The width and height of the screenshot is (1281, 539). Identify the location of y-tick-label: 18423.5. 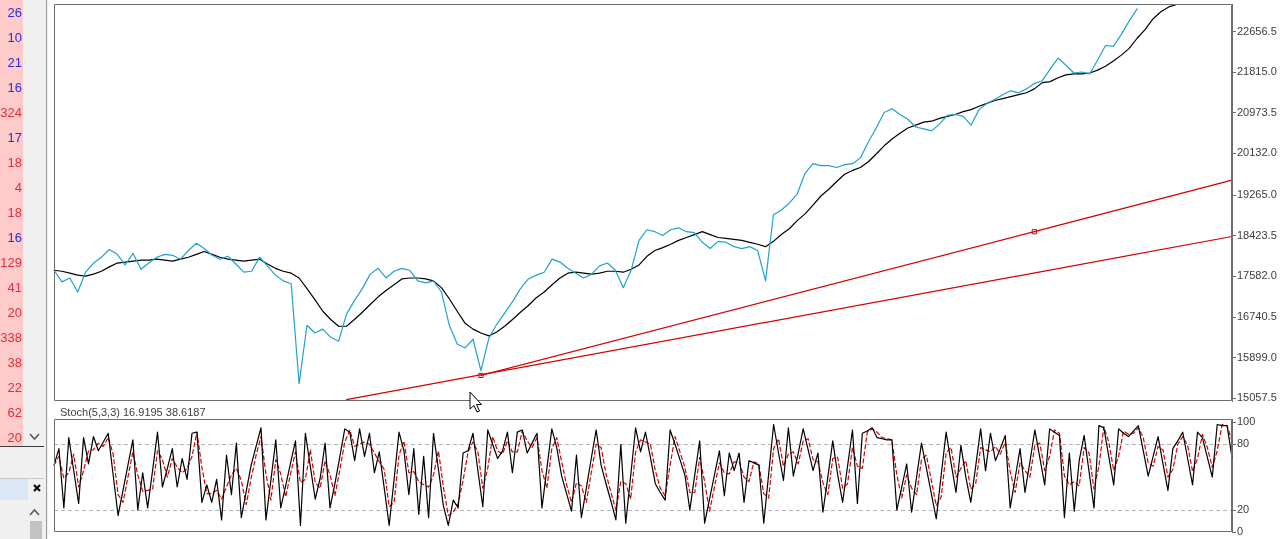
(1257, 234).